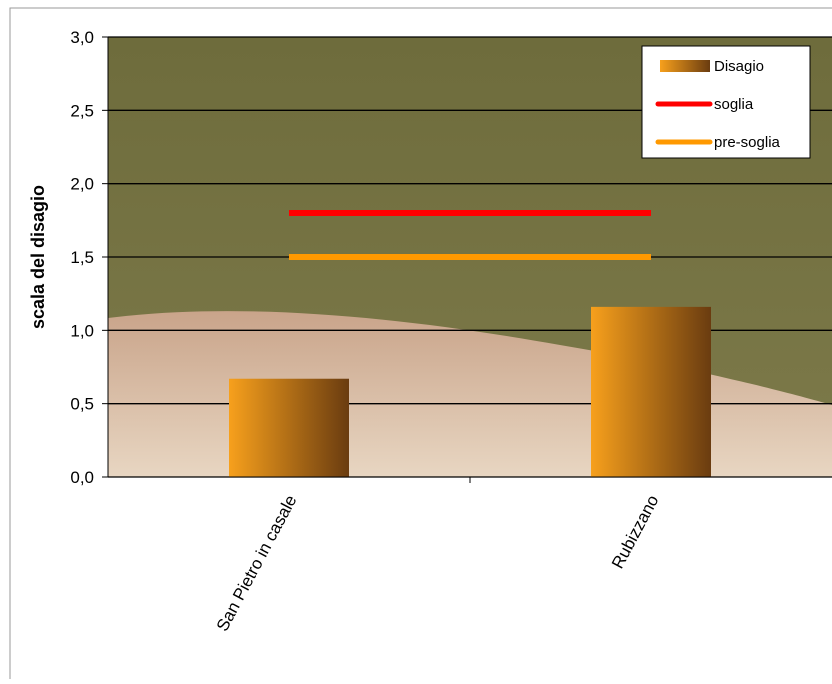 The height and width of the screenshot is (684, 832). I want to click on y-tick-label: 0,0, so click(82, 477).